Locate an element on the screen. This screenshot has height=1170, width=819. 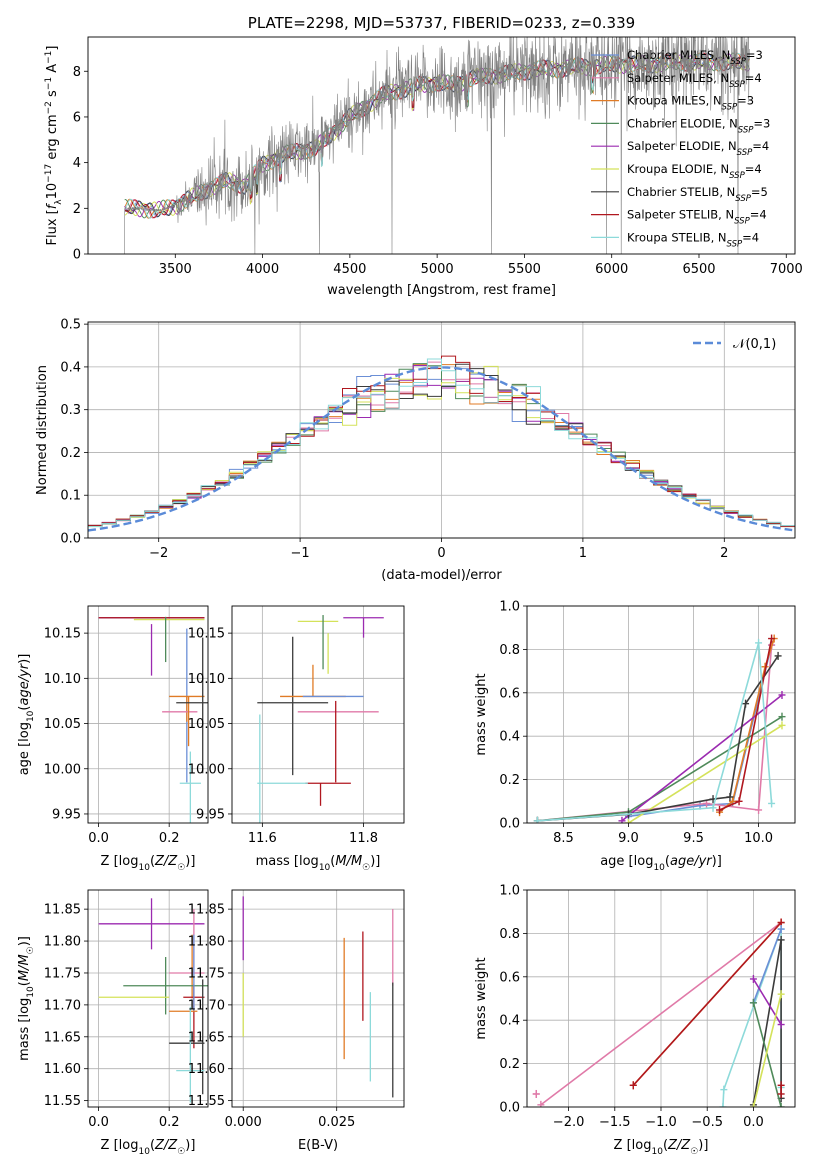
x-axis-label: mass [log10(M/M☉)] is located at coordinates (318, 863).